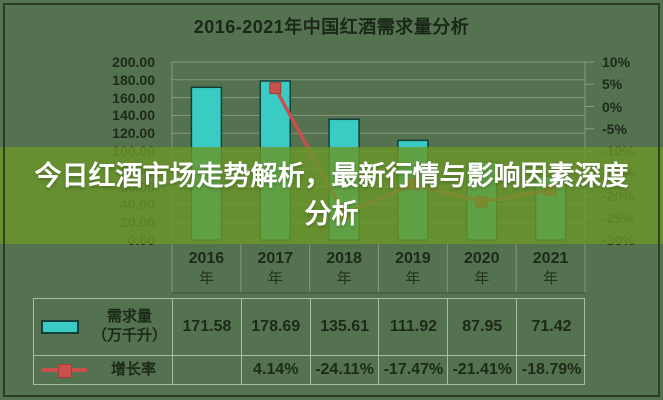 The width and height of the screenshot is (663, 400). What do you see at coordinates (551, 369) in the screenshot?
I see `table-cell: -18.79%` at bounding box center [551, 369].